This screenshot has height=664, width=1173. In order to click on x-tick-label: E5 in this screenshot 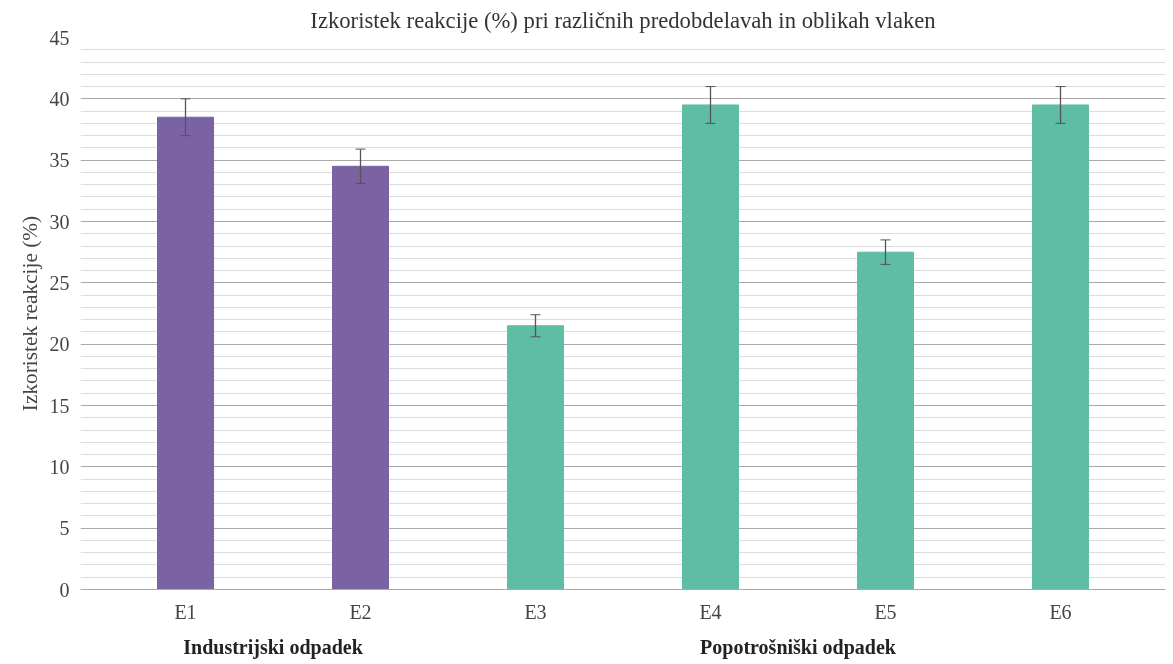, I will do `click(885, 611)`.